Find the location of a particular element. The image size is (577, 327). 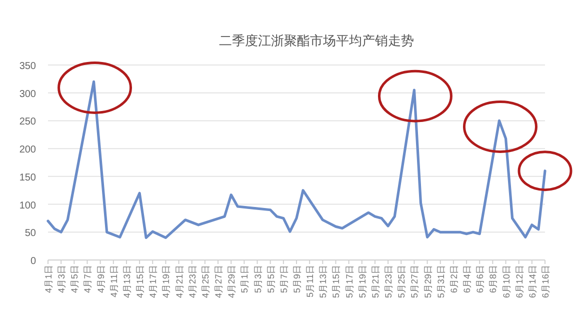

x-tick-label: 6月2日 is located at coordinates (453, 279).